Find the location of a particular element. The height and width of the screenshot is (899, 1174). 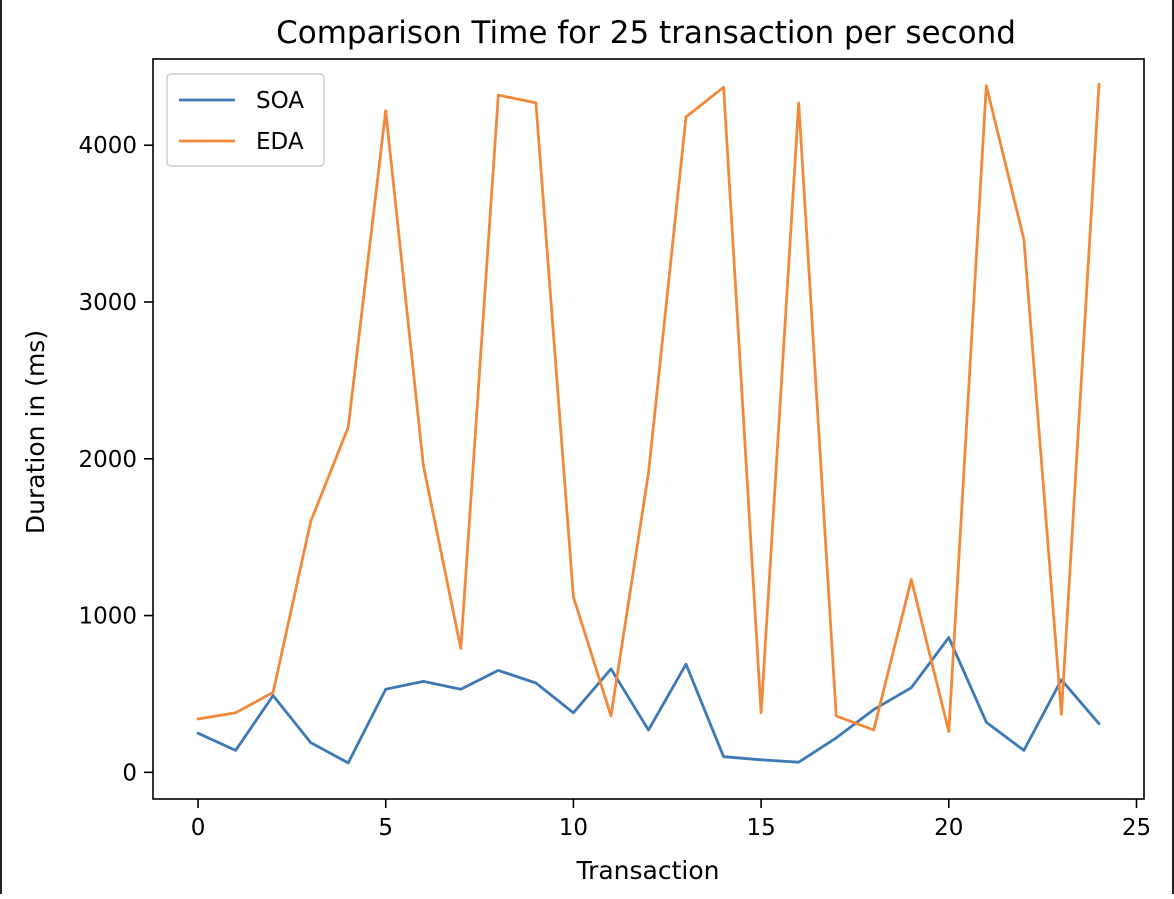

y-tick-label: 2000 is located at coordinates (107, 460).